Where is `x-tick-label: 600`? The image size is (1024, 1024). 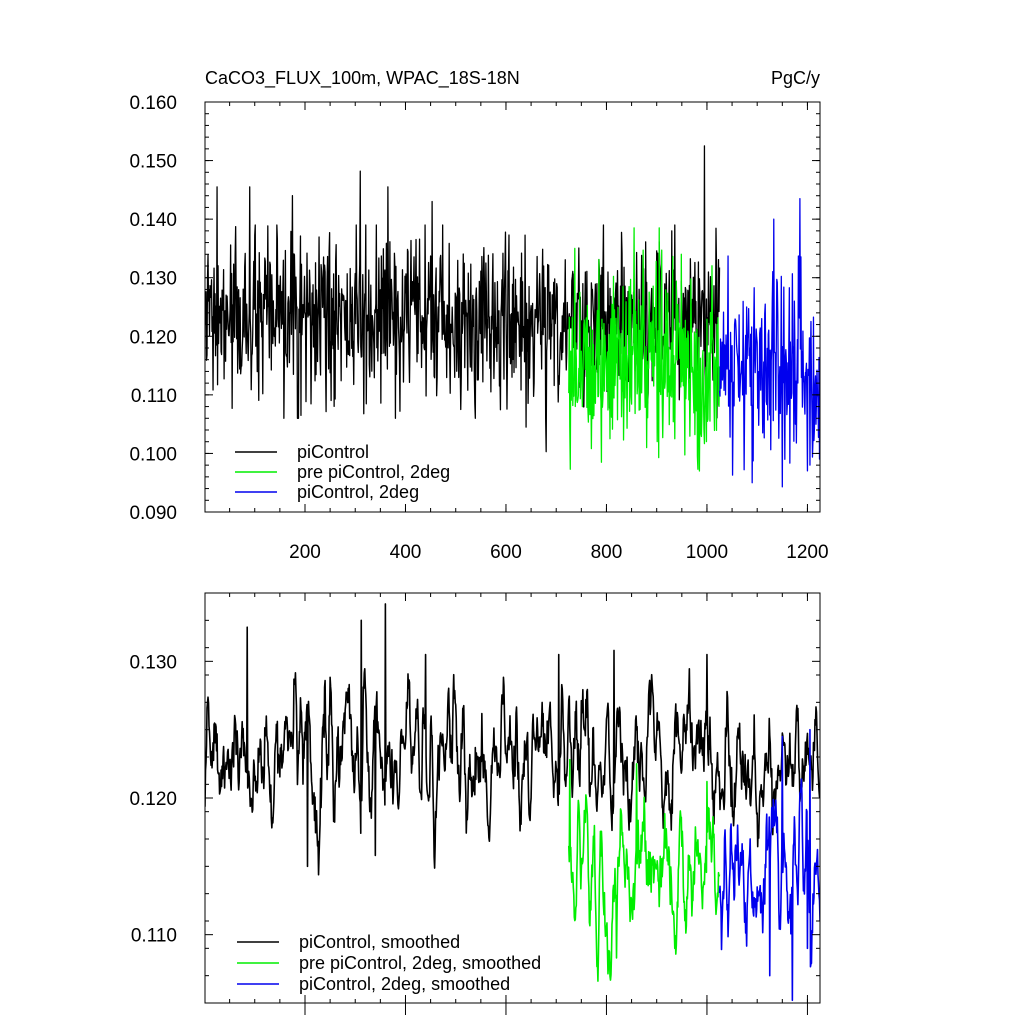
x-tick-label: 600 is located at coordinates (506, 552).